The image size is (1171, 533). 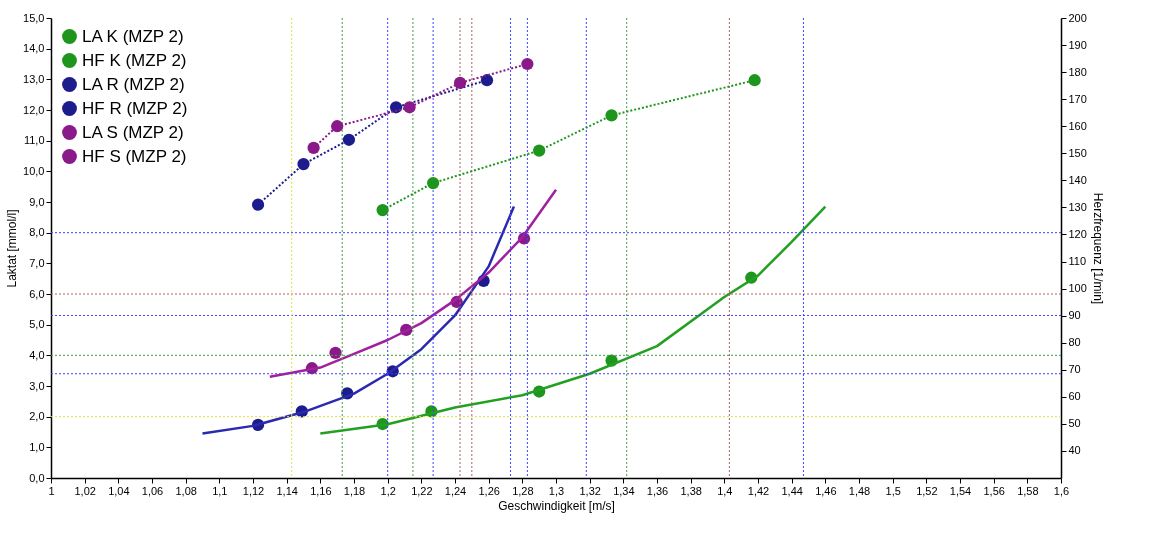 What do you see at coordinates (1077, 71) in the screenshot?
I see `y2-tick-label: 180` at bounding box center [1077, 71].